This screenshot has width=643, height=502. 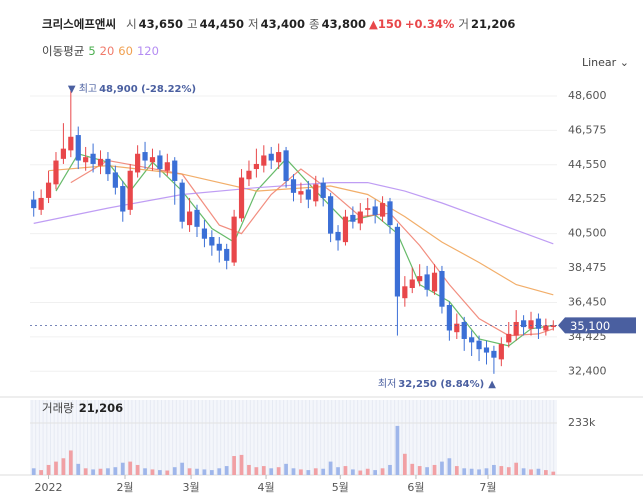 I want to click on field-label: 저, so click(x=253, y=24).